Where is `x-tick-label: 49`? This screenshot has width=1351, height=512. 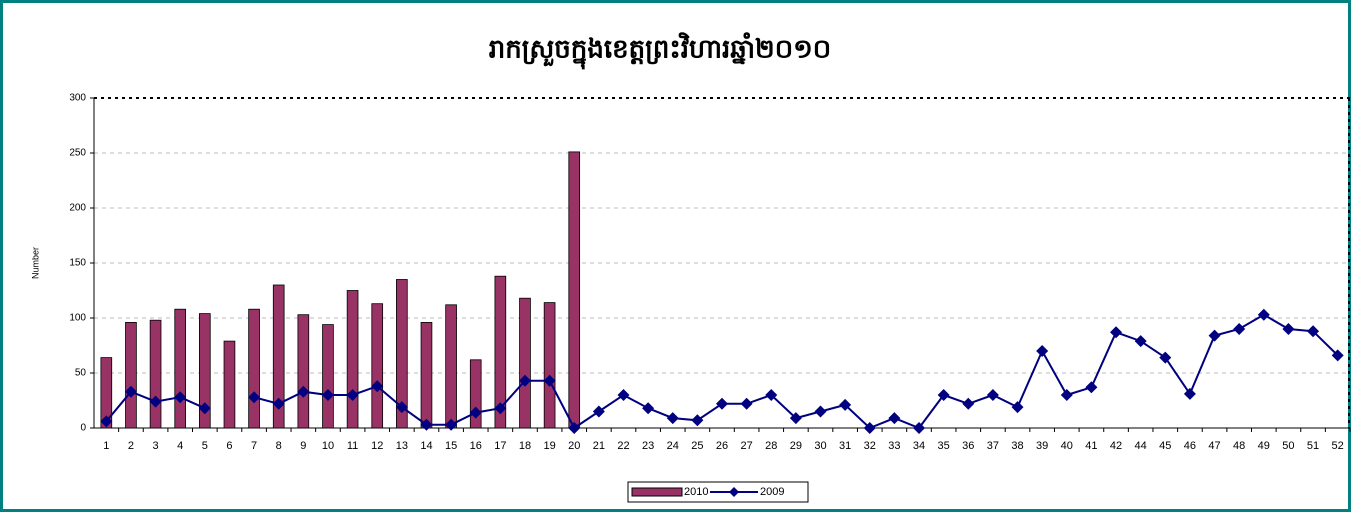 x-tick-label: 49 is located at coordinates (1264, 446).